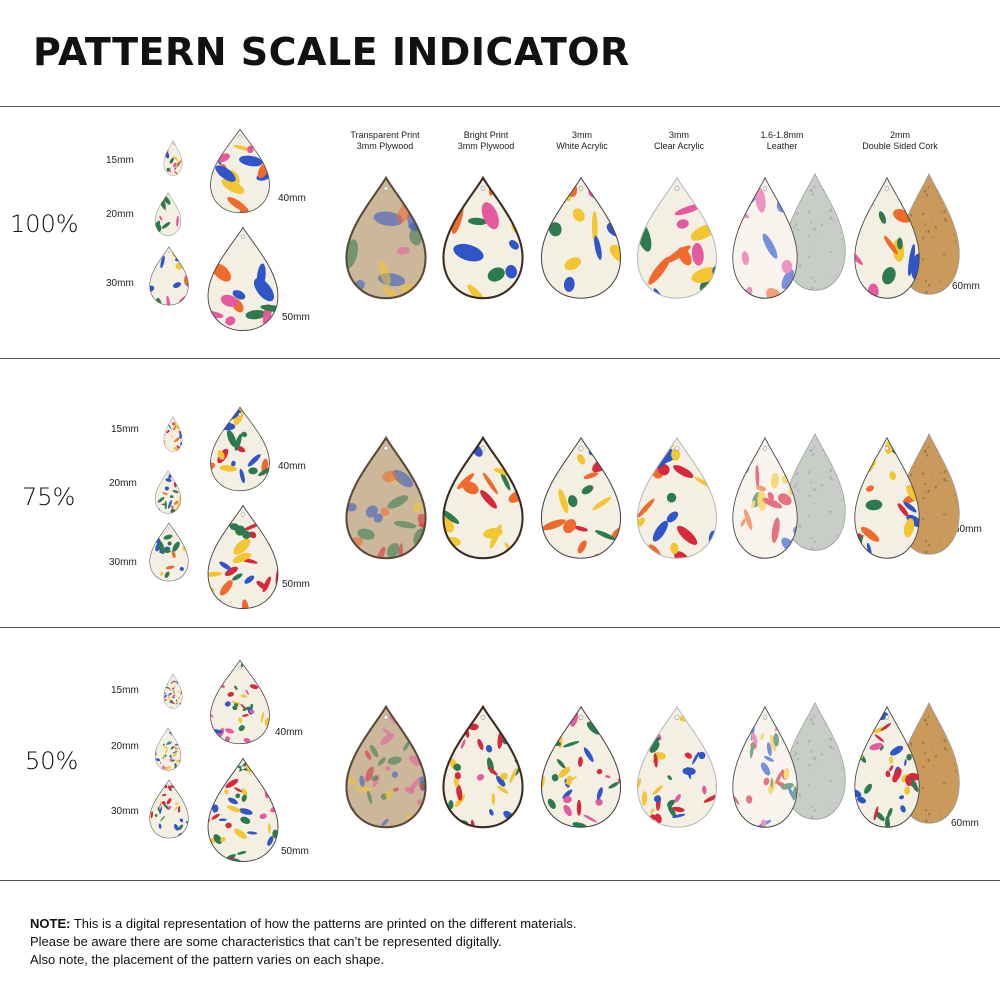 This screenshot has width=1000, height=1000. Describe the element at coordinates (500, 106) in the screenshot. I see `divider-top` at that location.